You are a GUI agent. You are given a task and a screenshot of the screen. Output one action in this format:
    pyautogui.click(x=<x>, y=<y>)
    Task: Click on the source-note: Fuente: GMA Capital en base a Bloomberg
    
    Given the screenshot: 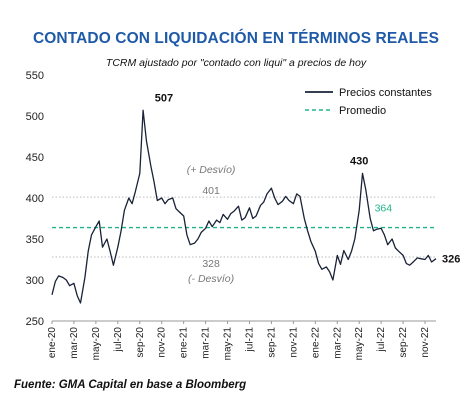 What is the action you would take?
    pyautogui.click(x=130, y=385)
    